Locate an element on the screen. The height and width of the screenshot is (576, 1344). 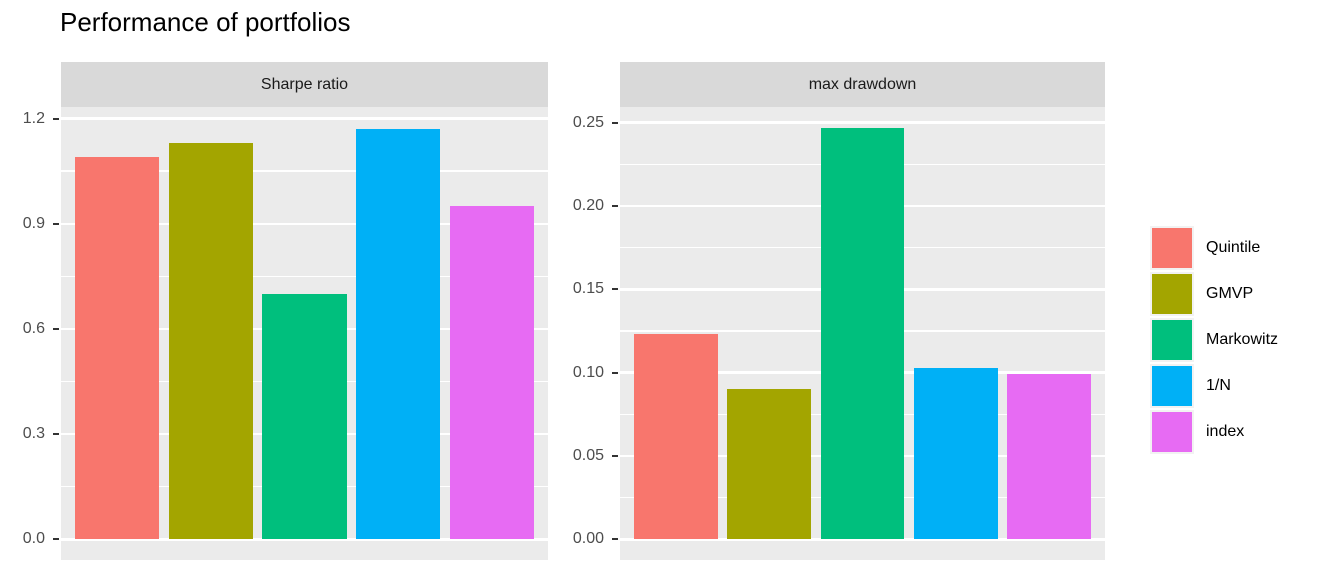
y-axis-tick-label: 0.00 is located at coordinates (588, 539).